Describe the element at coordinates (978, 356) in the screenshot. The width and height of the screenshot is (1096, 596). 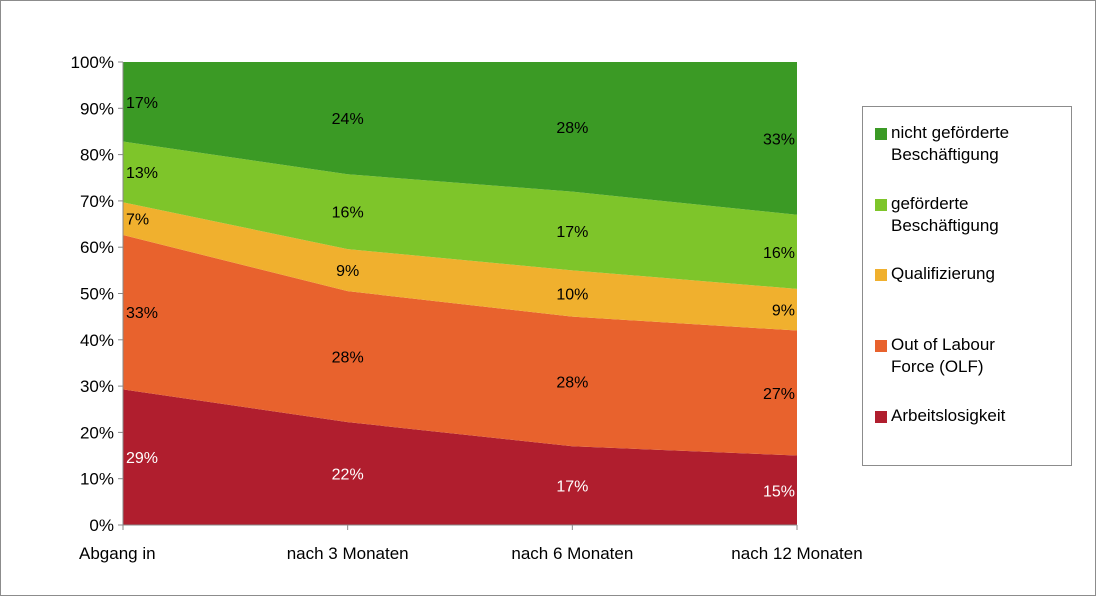
I see `legend-label: Out of Labour Force (OLF)` at that location.